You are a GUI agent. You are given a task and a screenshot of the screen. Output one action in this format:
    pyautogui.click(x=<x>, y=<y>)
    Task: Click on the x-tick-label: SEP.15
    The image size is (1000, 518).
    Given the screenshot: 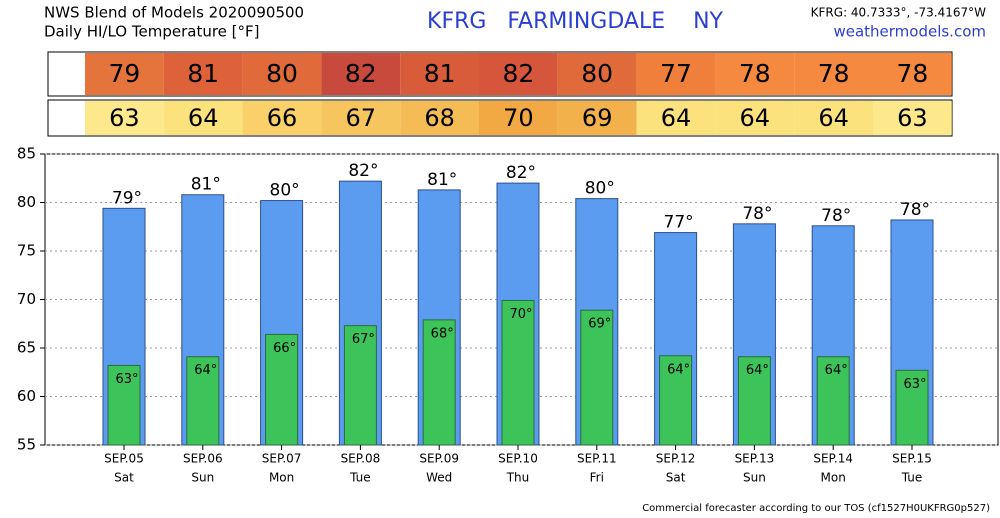 What is the action you would take?
    pyautogui.click(x=912, y=459)
    